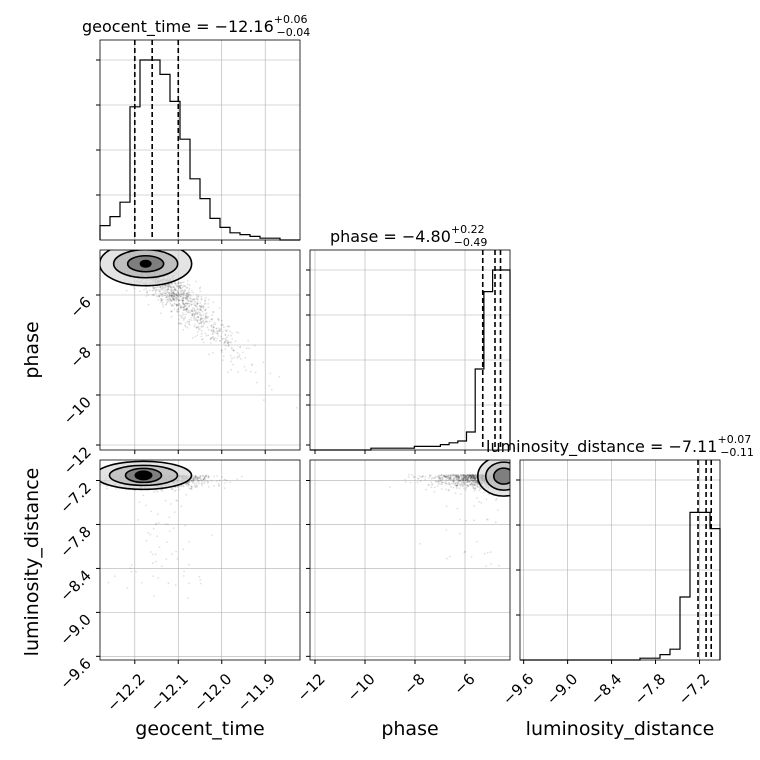 Image resolution: width=760 pixels, height=760 pixels. I want to click on hist-luminosity_distance, so click(620, 586).